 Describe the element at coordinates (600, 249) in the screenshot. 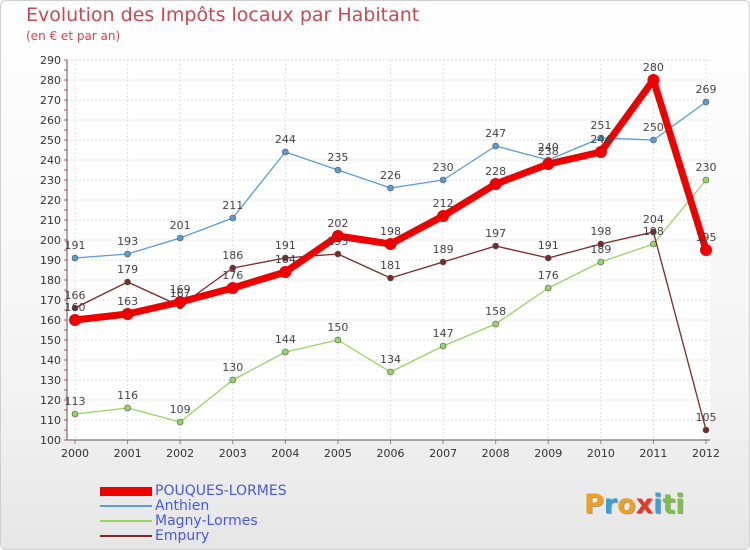

I see `data-label-magny-lormes: 189` at that location.